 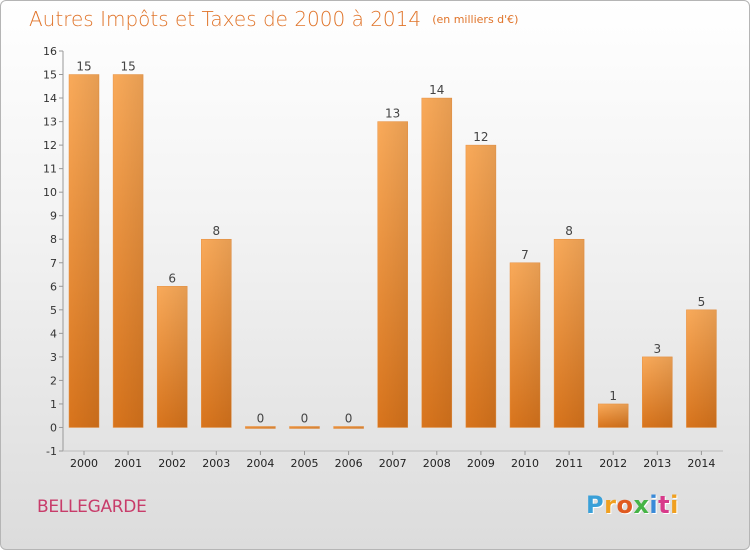 What do you see at coordinates (525, 255) in the screenshot?
I see `bar-value-label: 7` at bounding box center [525, 255].